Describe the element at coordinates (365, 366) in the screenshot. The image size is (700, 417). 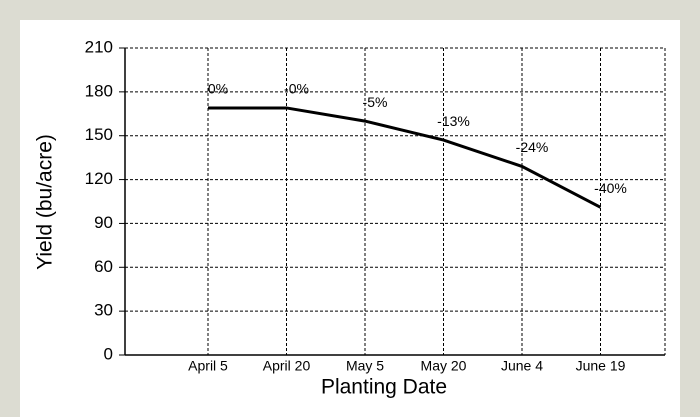
I see `x-tick-label: May 5` at that location.